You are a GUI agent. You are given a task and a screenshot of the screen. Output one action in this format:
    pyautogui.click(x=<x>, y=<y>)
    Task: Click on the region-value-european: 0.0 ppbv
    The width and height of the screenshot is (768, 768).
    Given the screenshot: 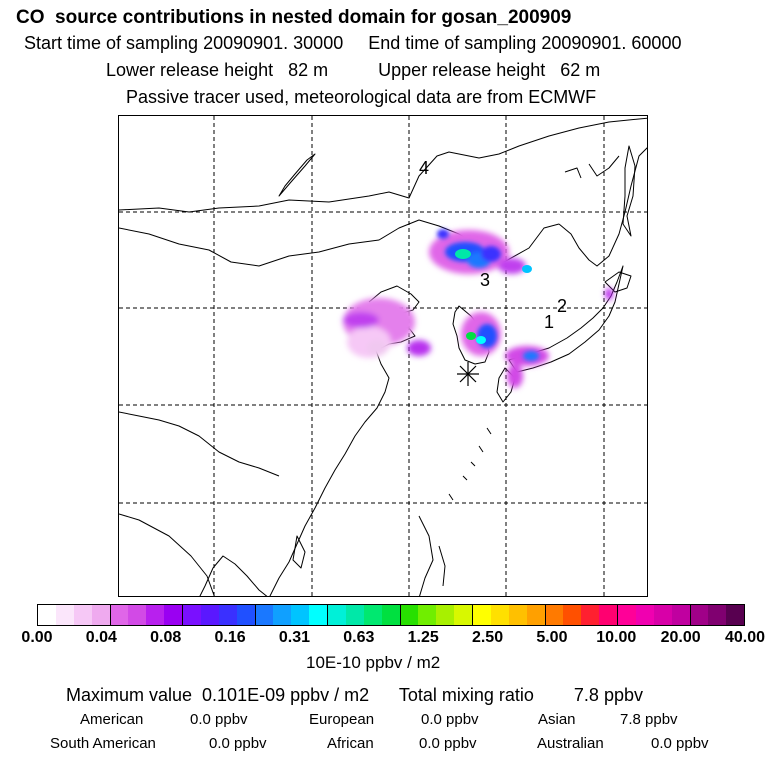 What is the action you would take?
    pyautogui.click(x=450, y=719)
    